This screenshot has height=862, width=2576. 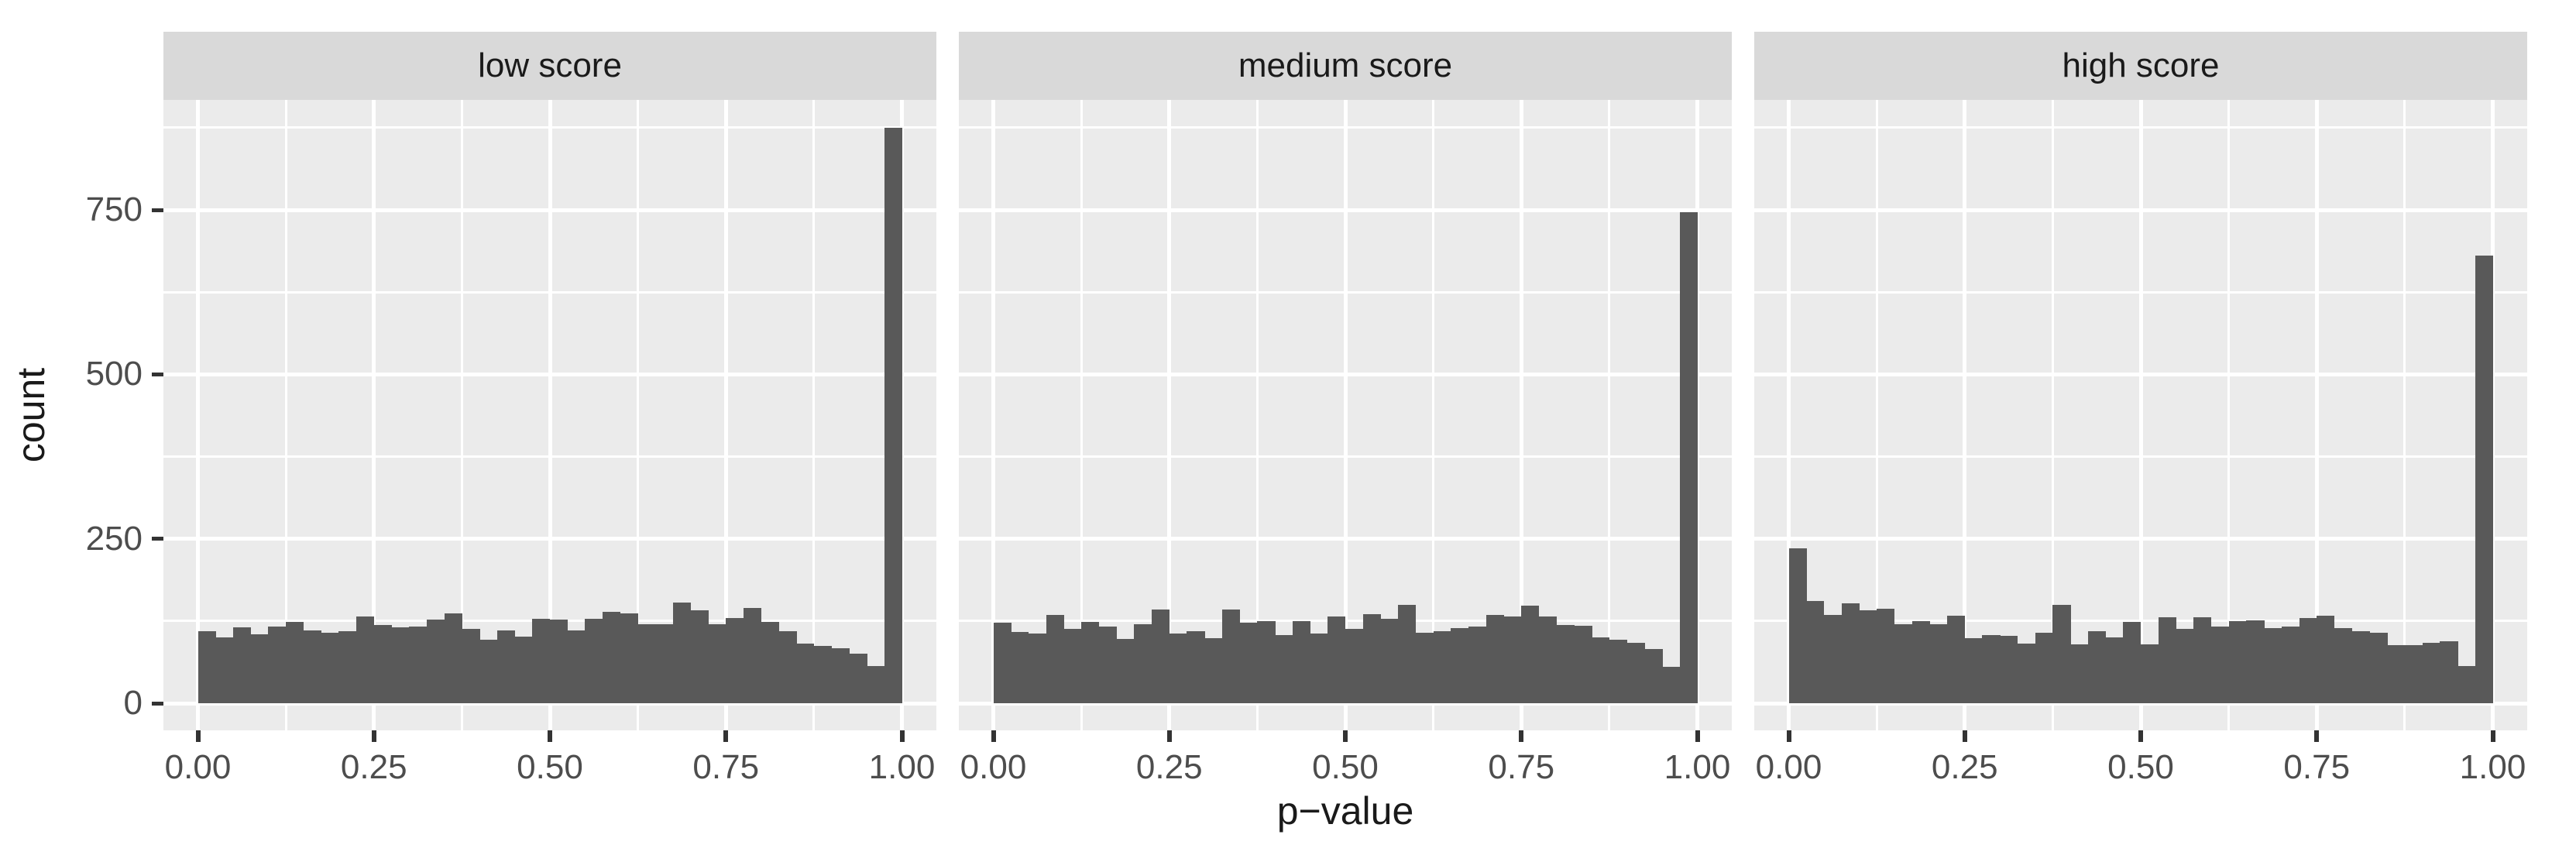 What do you see at coordinates (2140, 66) in the screenshot?
I see `facet-strip: high score` at bounding box center [2140, 66].